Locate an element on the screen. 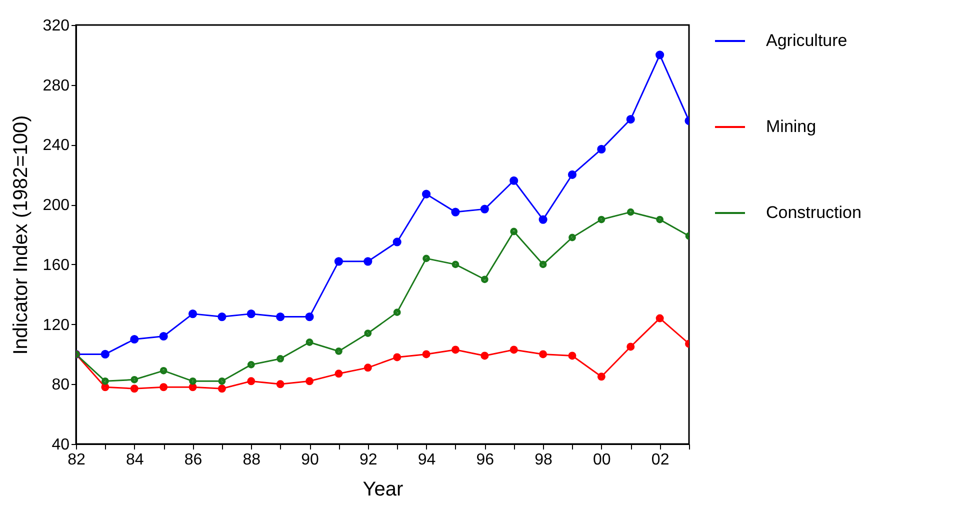 This screenshot has height=512, width=972. y-tick-label: 40 is located at coordinates (61, 445).